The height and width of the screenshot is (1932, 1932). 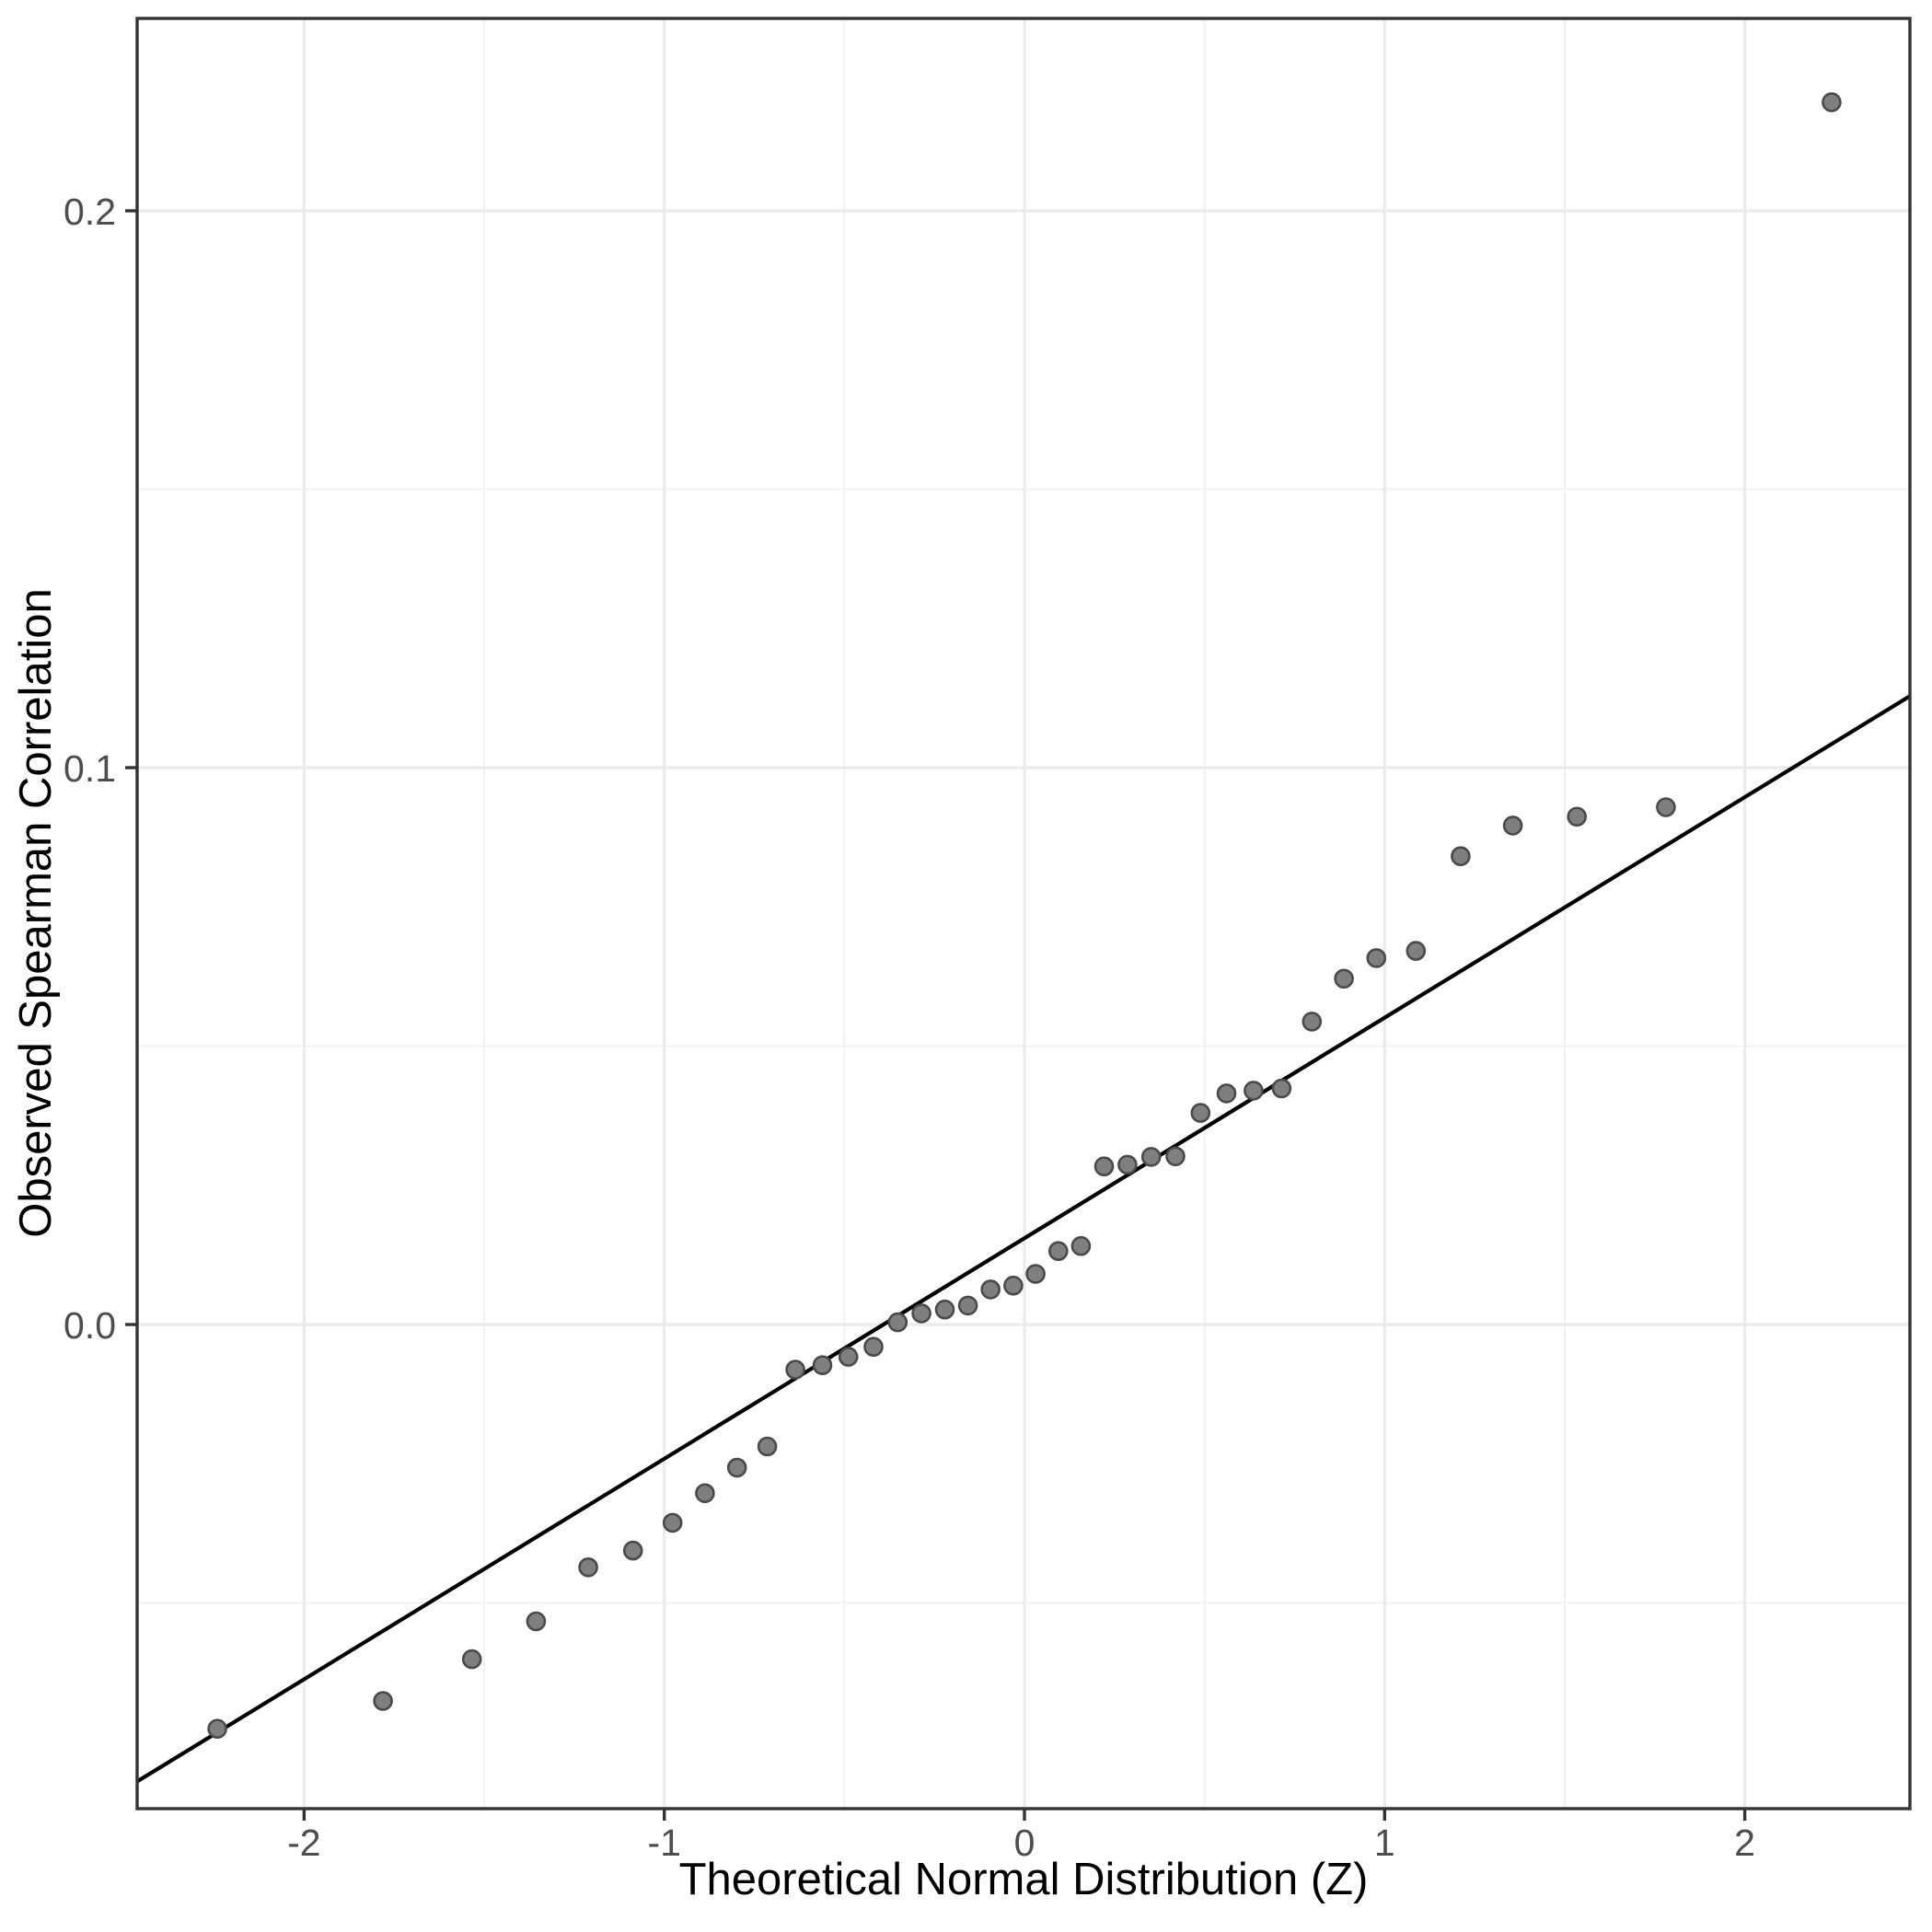 What do you see at coordinates (90, 212) in the screenshot?
I see `y-tick-label: 0.2` at bounding box center [90, 212].